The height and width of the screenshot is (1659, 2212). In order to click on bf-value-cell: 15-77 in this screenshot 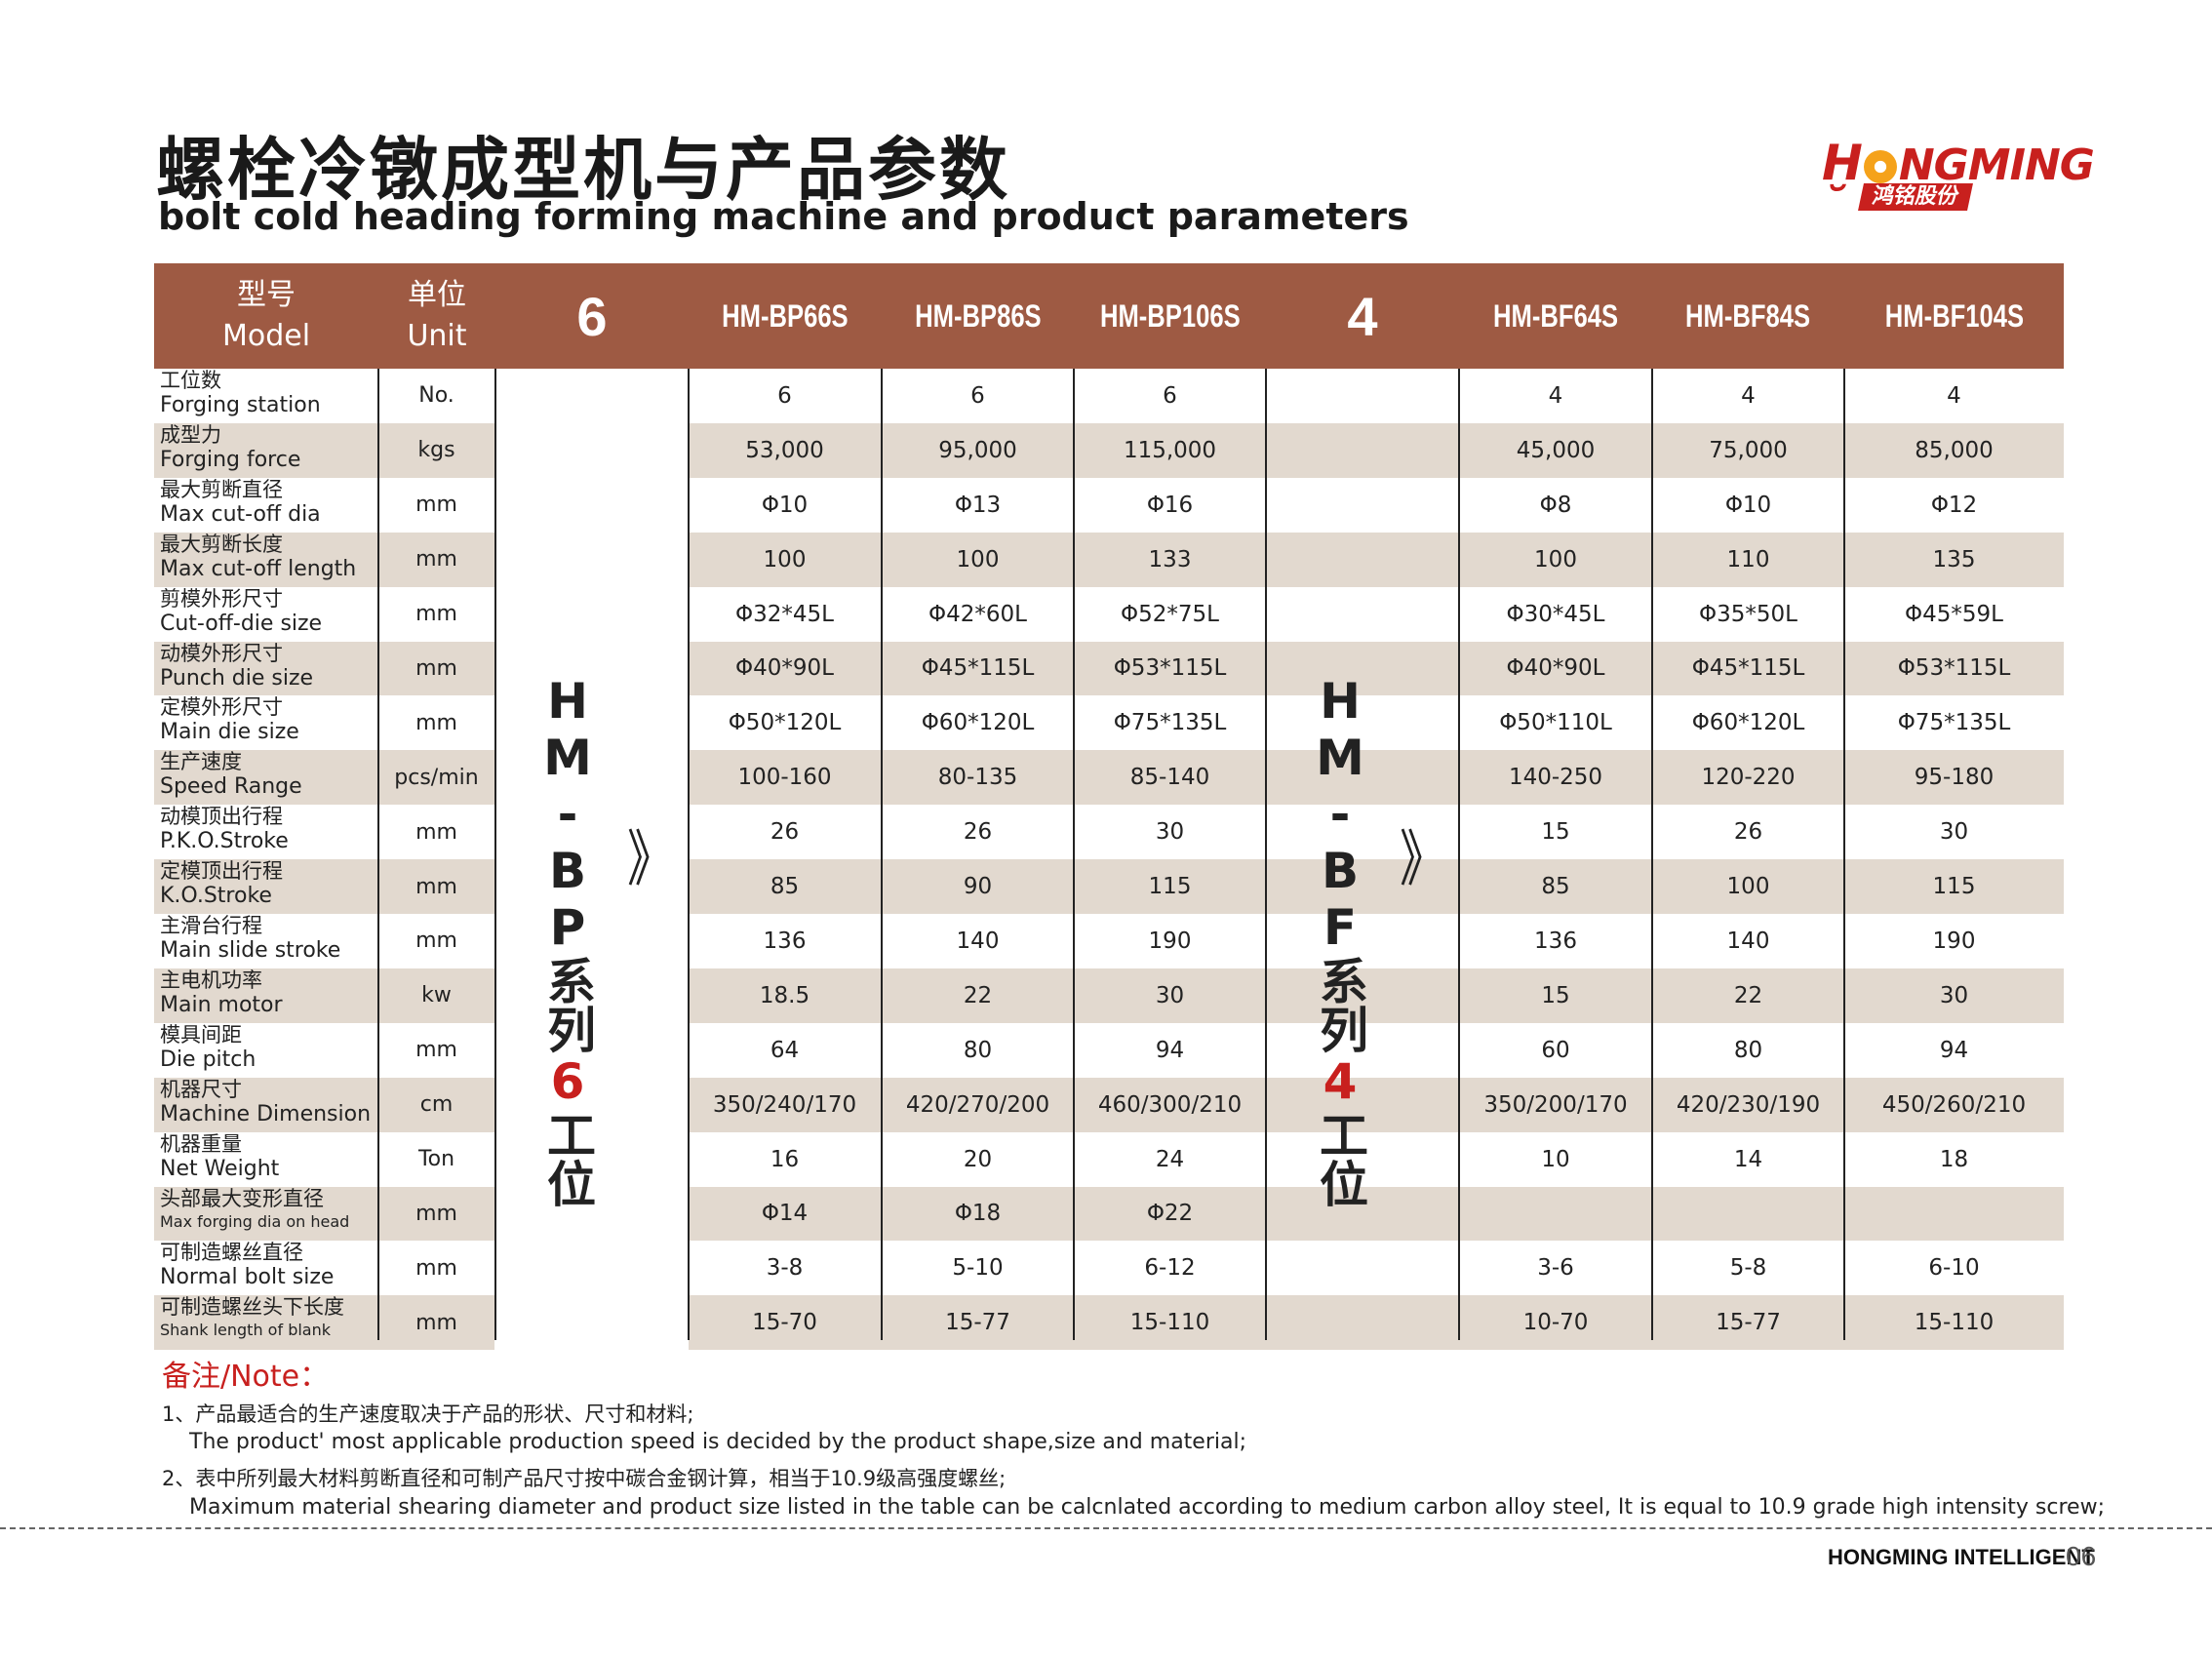, I will do `click(1748, 1323)`.